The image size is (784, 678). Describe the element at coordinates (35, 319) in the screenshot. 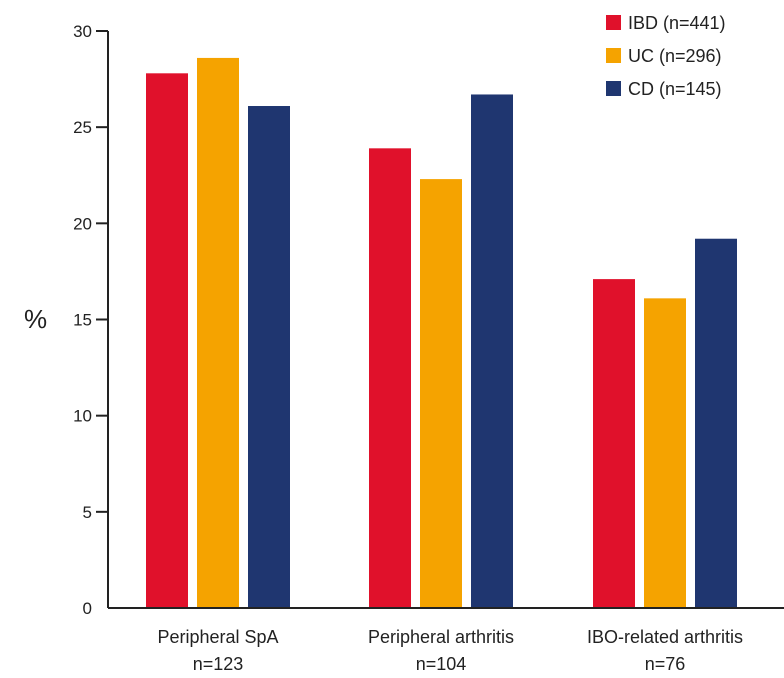

I see `y-axis-label: %` at that location.